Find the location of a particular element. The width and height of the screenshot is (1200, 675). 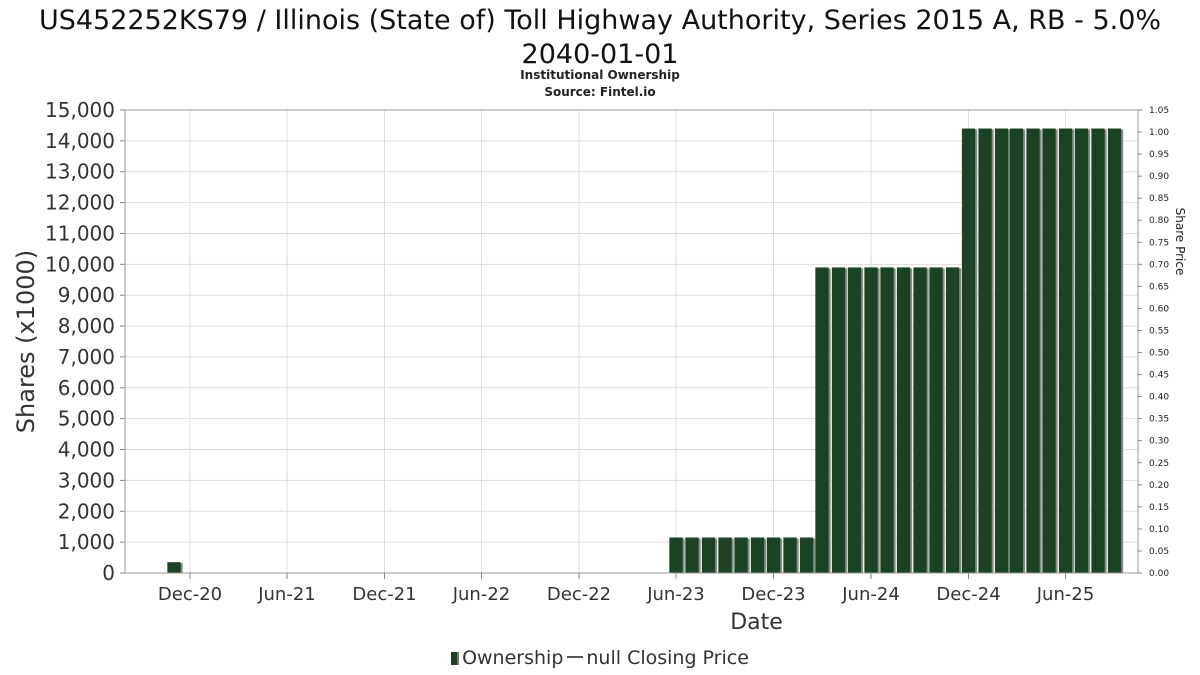

y-tick-label: 13,000 is located at coordinates (80, 172).